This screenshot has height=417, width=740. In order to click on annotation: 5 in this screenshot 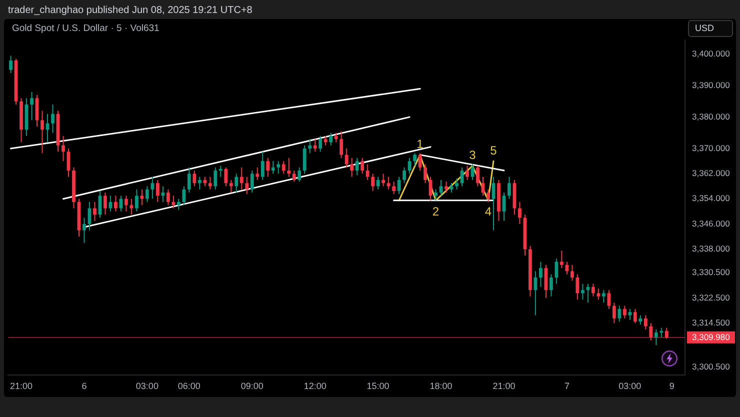, I will do `click(494, 150)`.